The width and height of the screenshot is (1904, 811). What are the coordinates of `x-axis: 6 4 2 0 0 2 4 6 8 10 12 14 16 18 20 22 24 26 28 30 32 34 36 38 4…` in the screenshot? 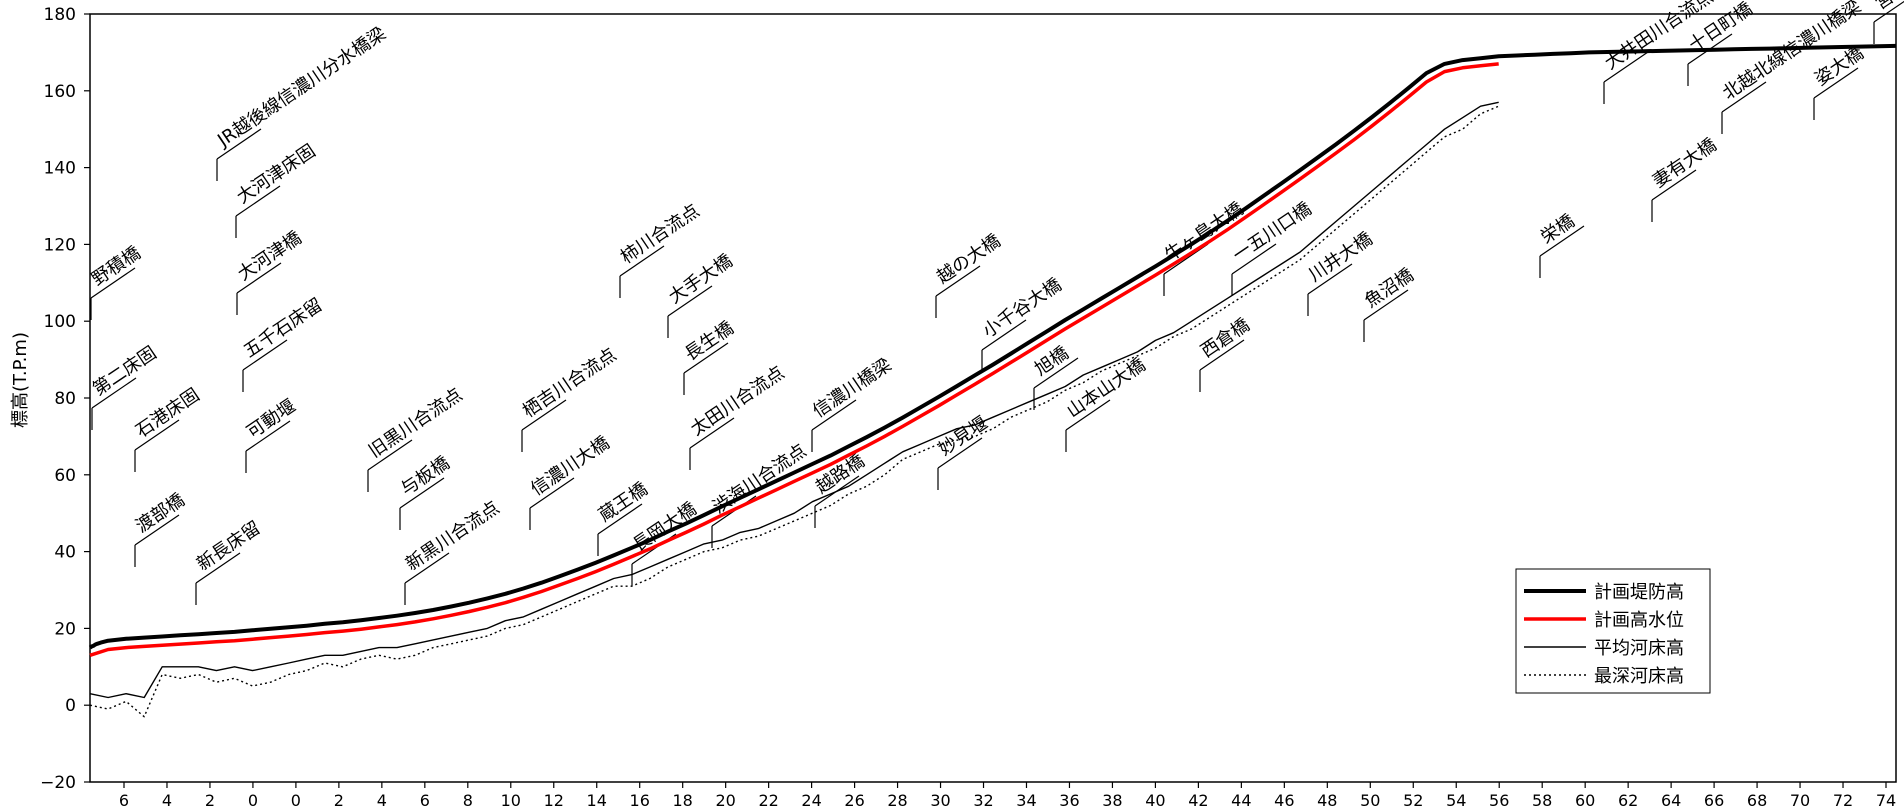 It's located at (1007, 796).